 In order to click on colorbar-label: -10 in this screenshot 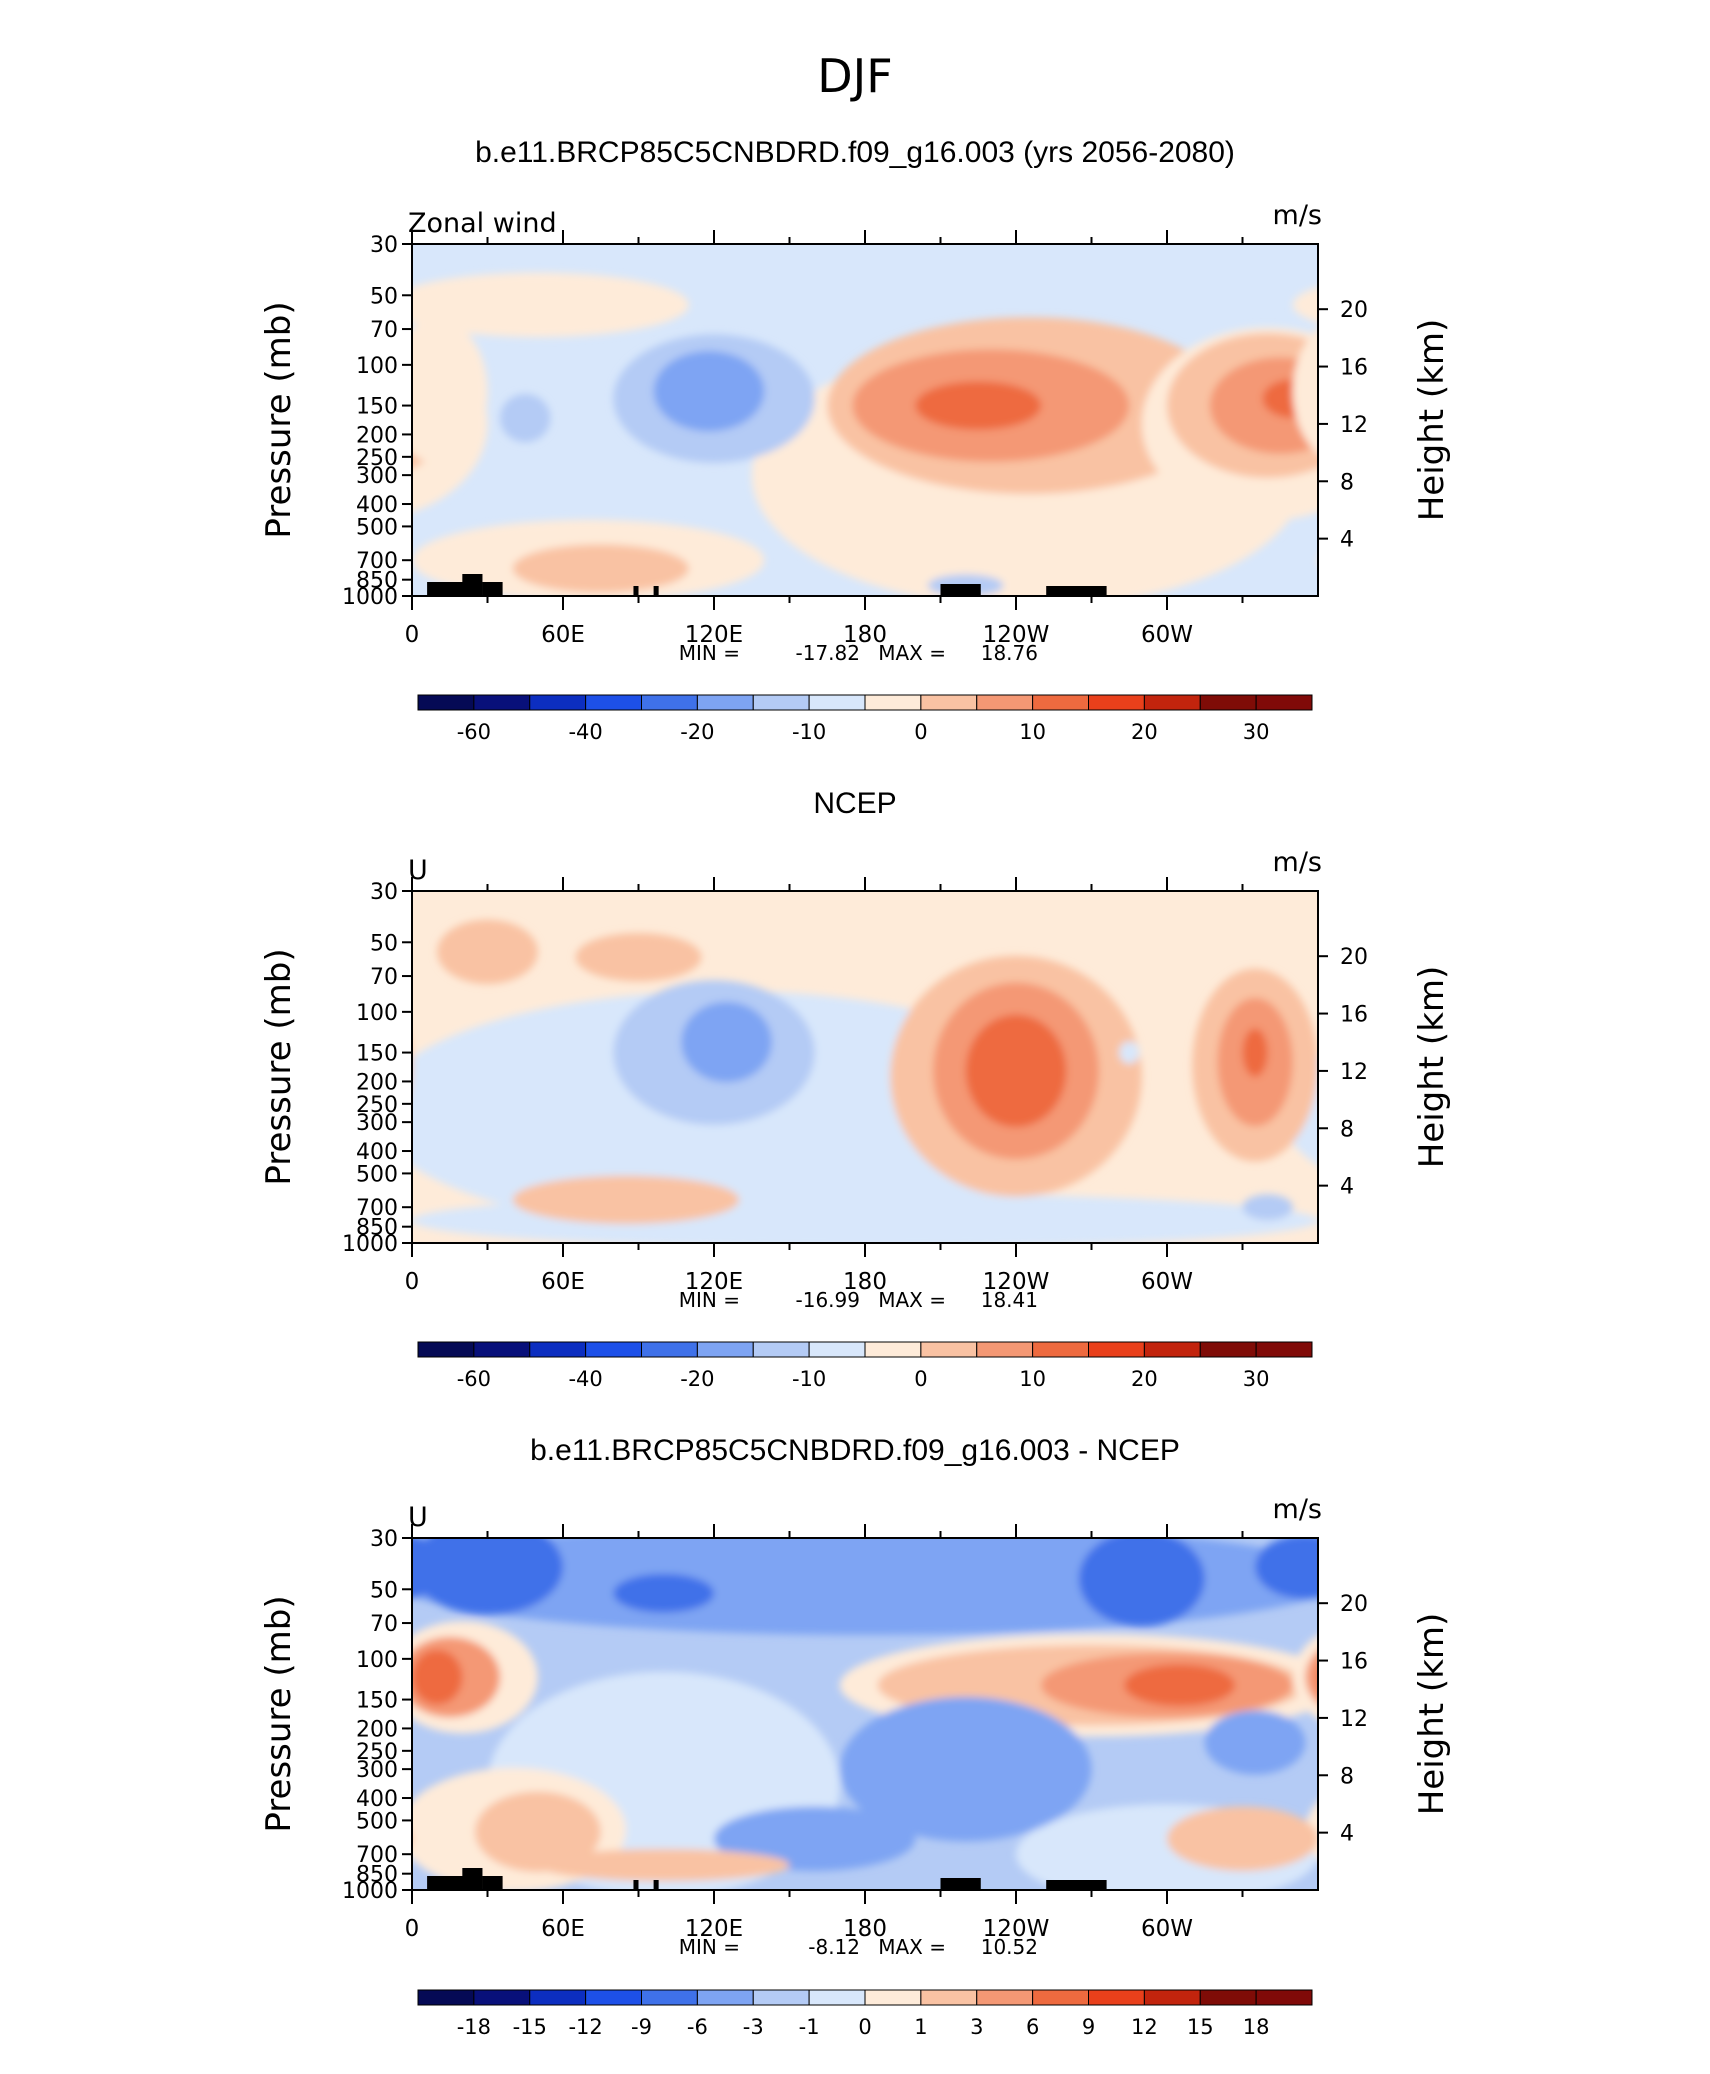, I will do `click(809, 1379)`.